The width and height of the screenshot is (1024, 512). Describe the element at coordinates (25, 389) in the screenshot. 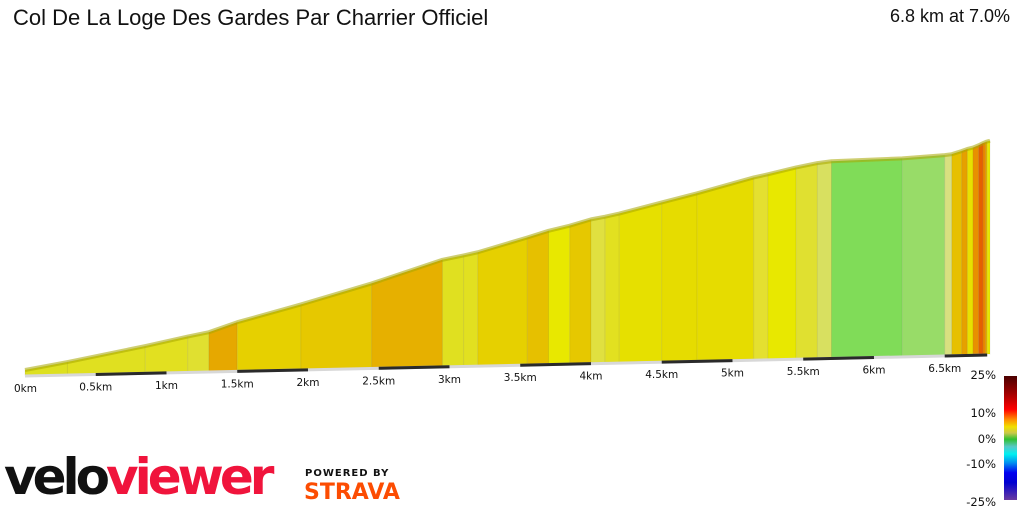

I see `x-tick-label: 0km` at that location.